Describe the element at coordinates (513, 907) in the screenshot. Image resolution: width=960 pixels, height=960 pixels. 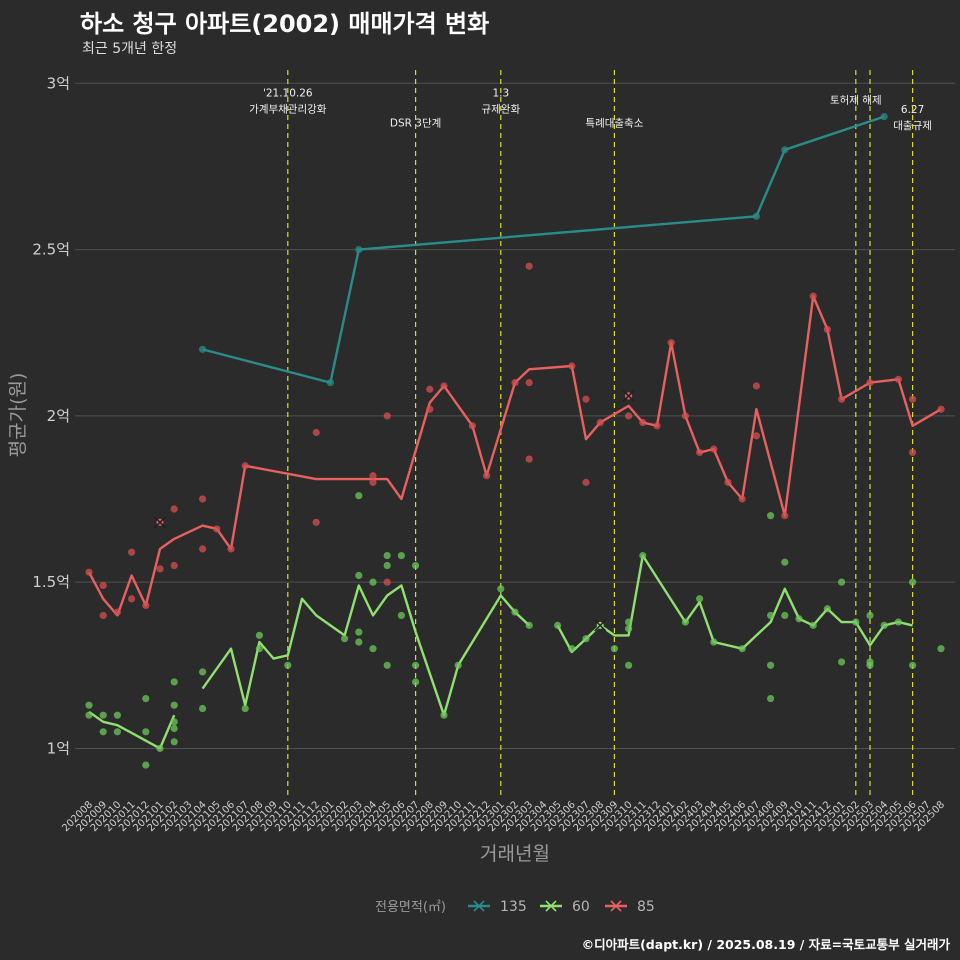
I see `legend-label-135: 135` at that location.